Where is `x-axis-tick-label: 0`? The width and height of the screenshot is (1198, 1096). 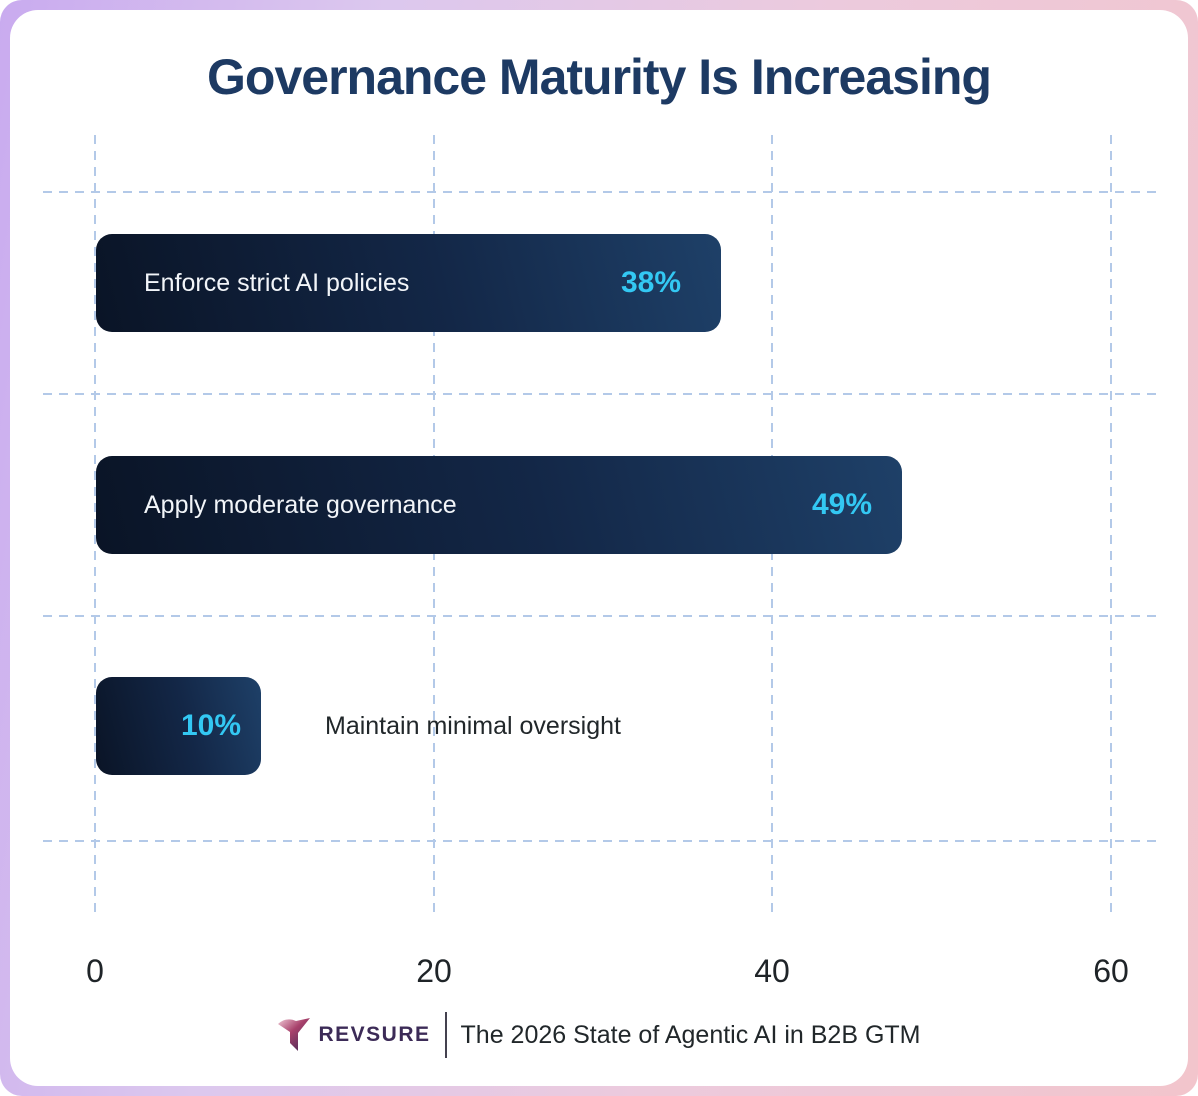
x-axis-tick-label: 0 is located at coordinates (95, 971).